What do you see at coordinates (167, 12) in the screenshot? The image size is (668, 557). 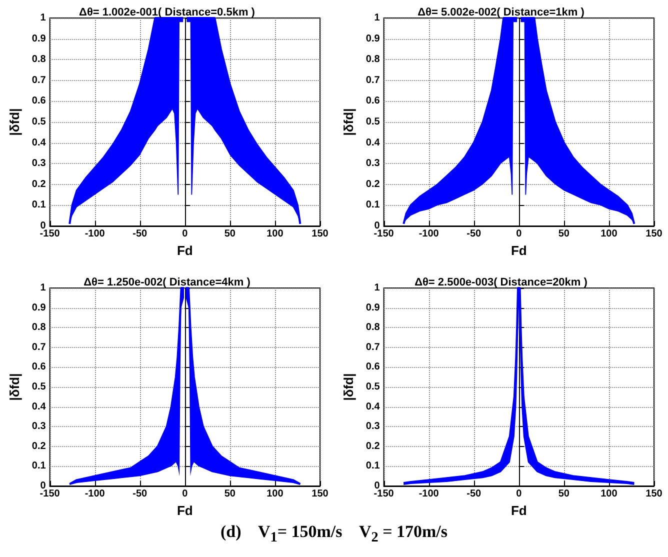 I see `chart-title: Δθ= 1.002e-001( Distance=0.5km )` at bounding box center [167, 12].